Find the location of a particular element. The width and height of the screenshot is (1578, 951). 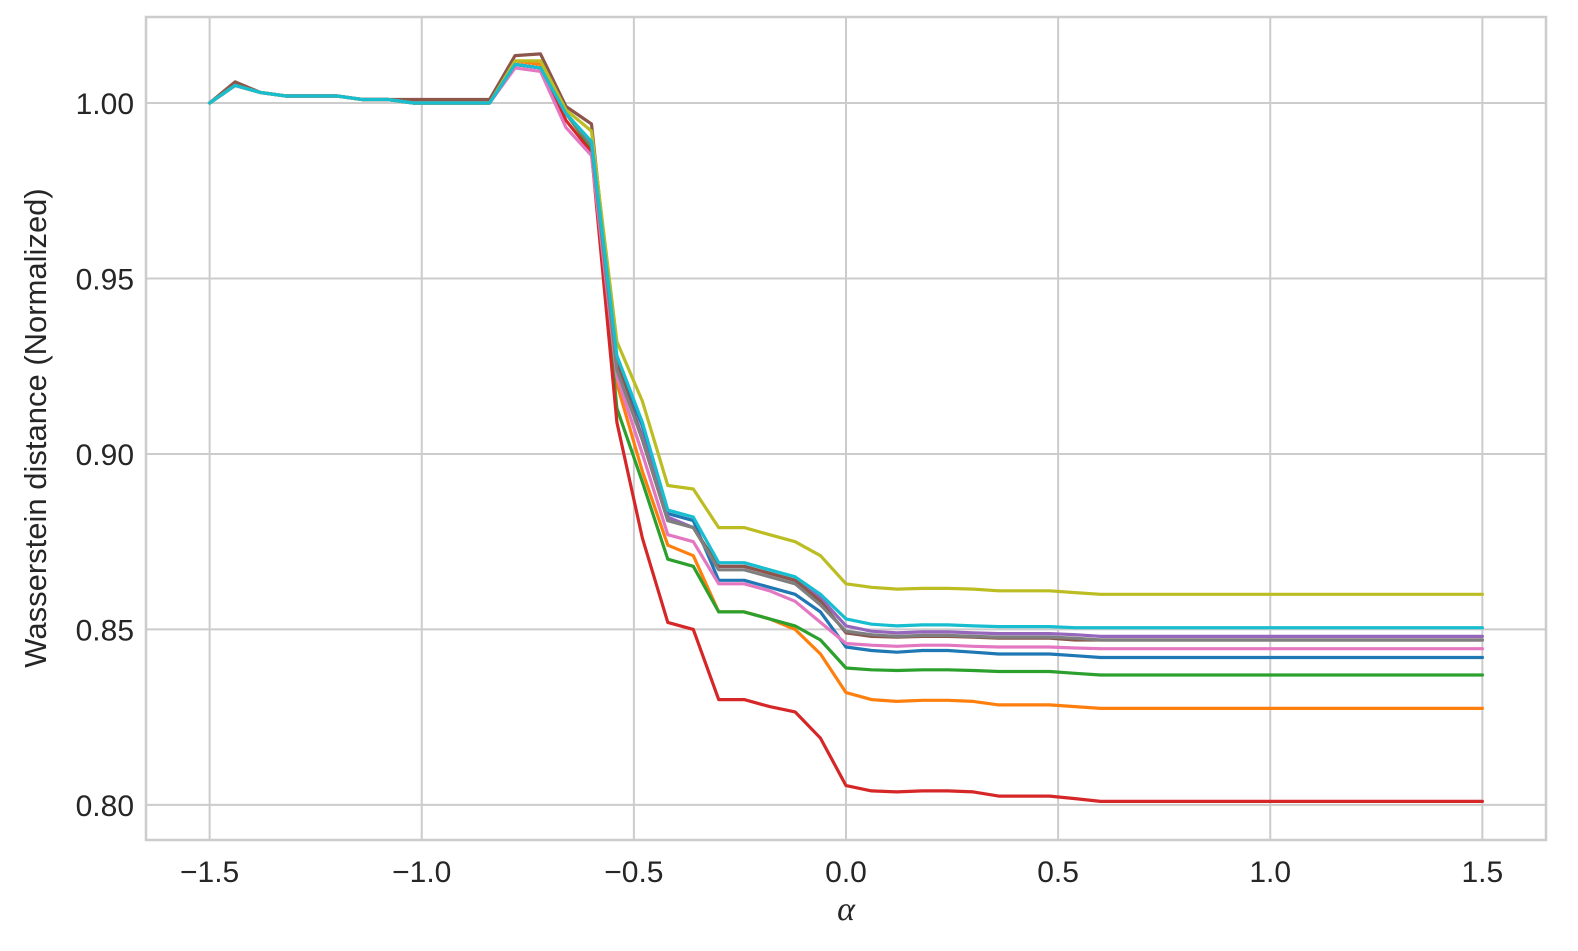

y-tick-label: 1.00 is located at coordinates (105, 104).